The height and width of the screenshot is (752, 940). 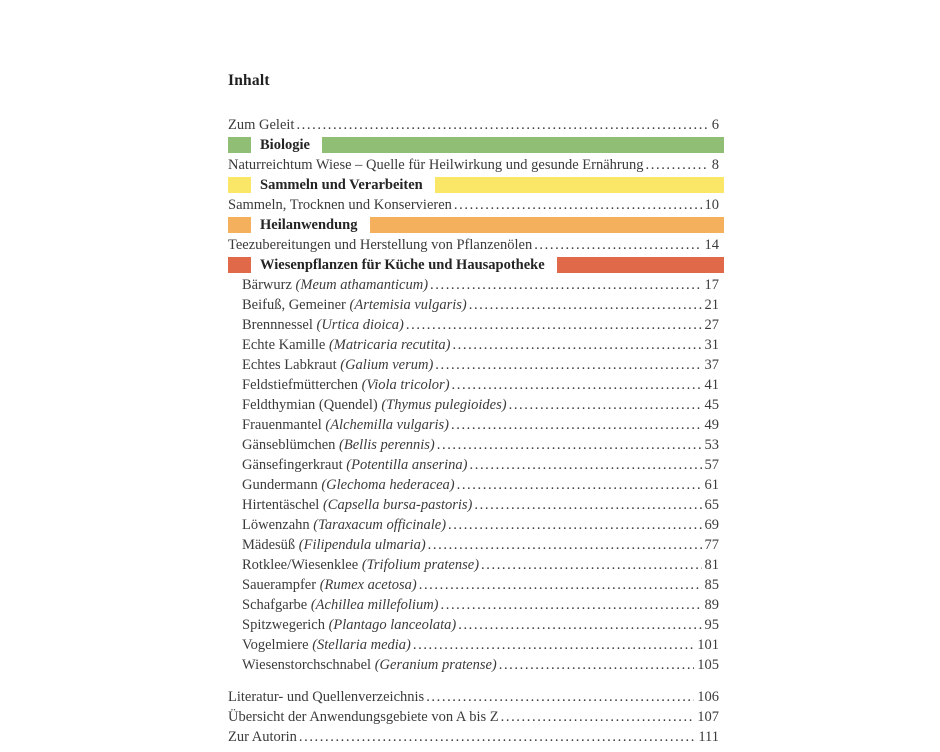 I want to click on section-label: Sammeln und Verarbeiten, so click(x=341, y=185).